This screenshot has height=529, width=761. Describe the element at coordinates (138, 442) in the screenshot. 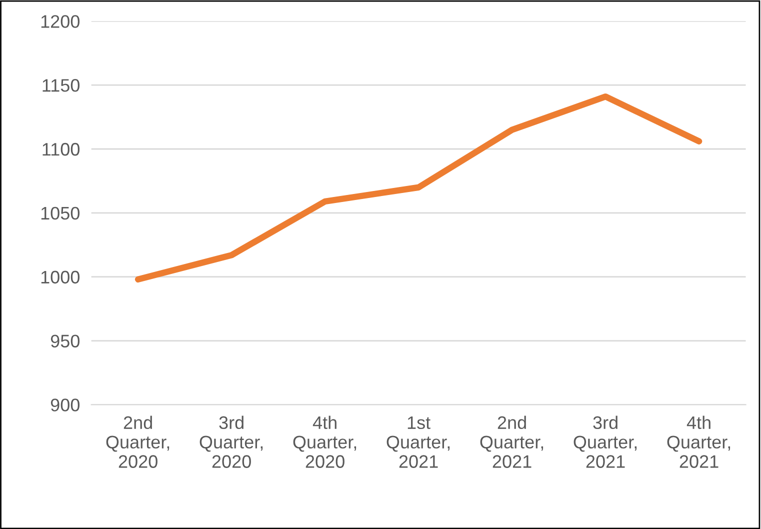

I see `x-tick-label: 2nd Quarter, 2020` at that location.